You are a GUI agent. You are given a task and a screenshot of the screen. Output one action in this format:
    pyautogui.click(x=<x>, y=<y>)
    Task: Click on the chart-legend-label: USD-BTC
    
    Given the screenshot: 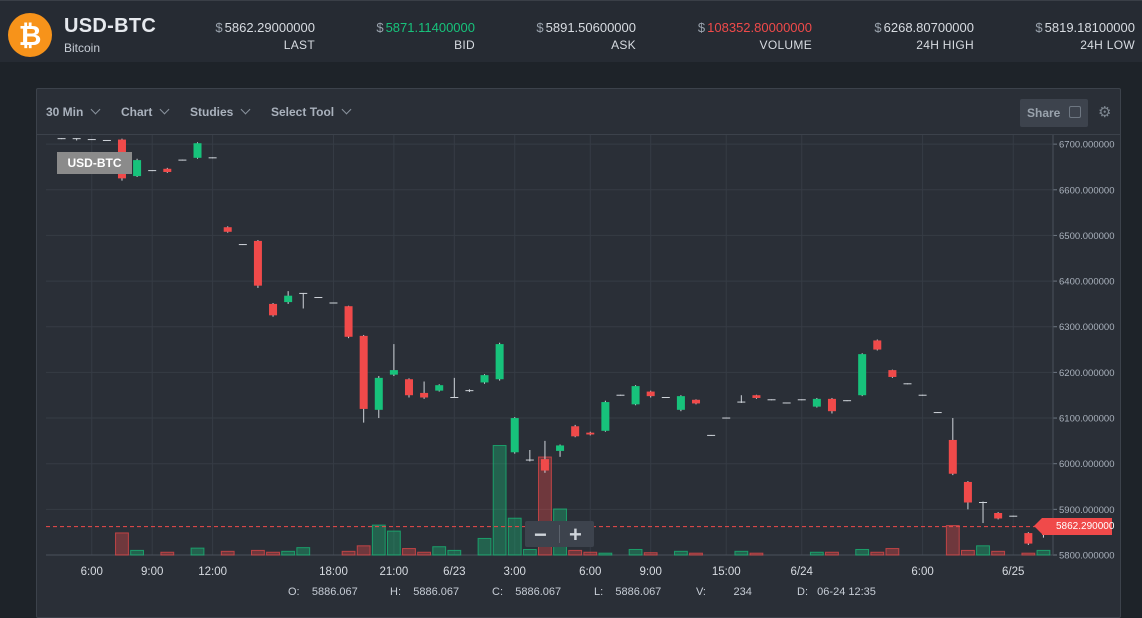 What is the action you would take?
    pyautogui.click(x=94, y=163)
    